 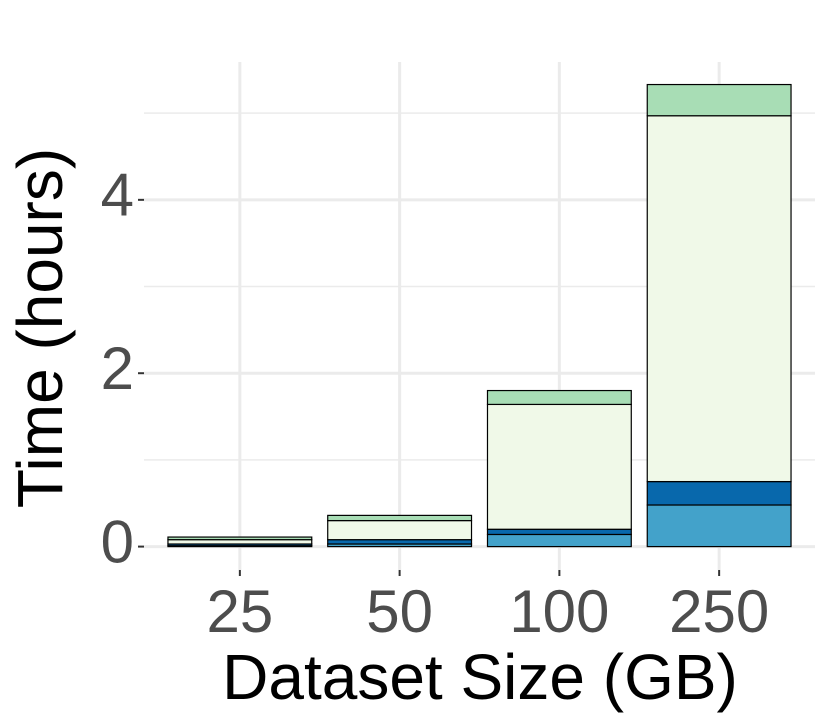 What do you see at coordinates (719, 611) in the screenshot?
I see `x-tick-label: 250` at bounding box center [719, 611].